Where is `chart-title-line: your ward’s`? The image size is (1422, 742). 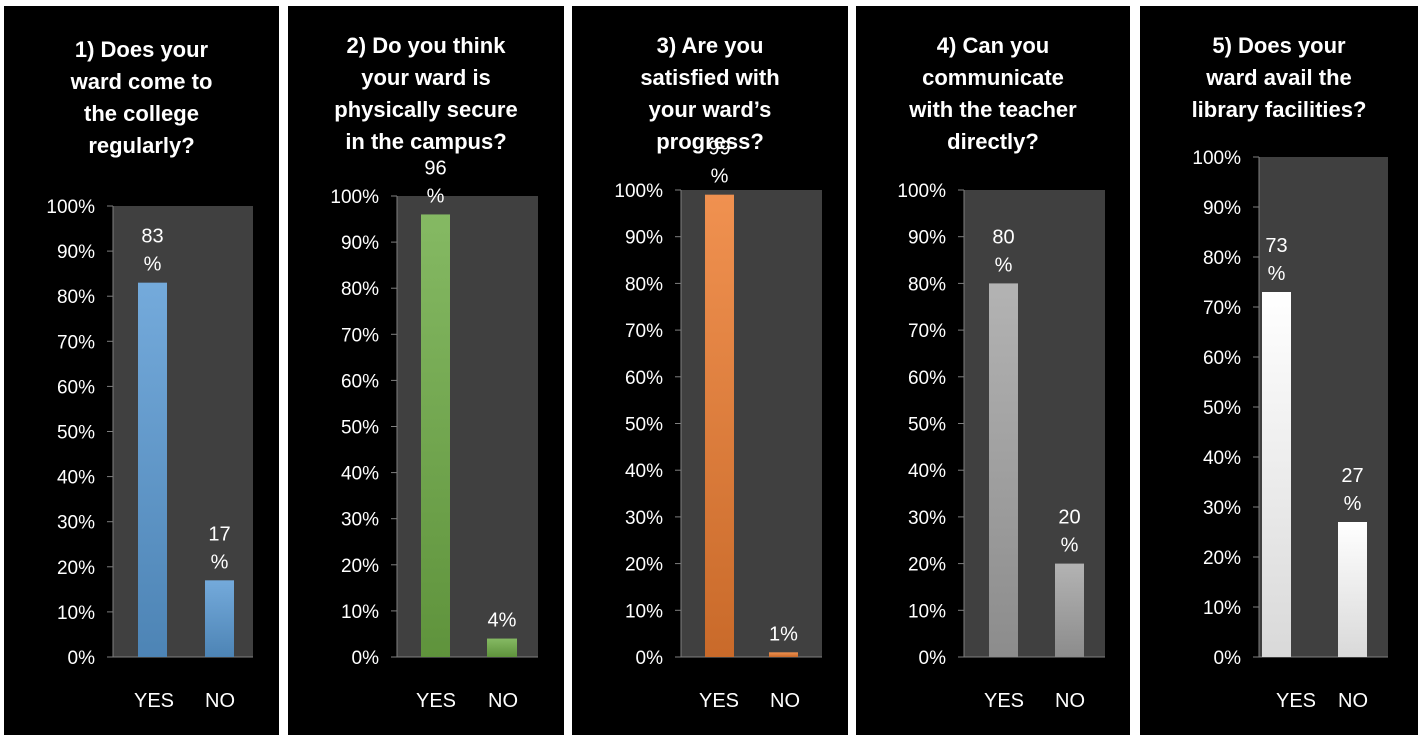 chart-title-line: your ward’s is located at coordinates (710, 109).